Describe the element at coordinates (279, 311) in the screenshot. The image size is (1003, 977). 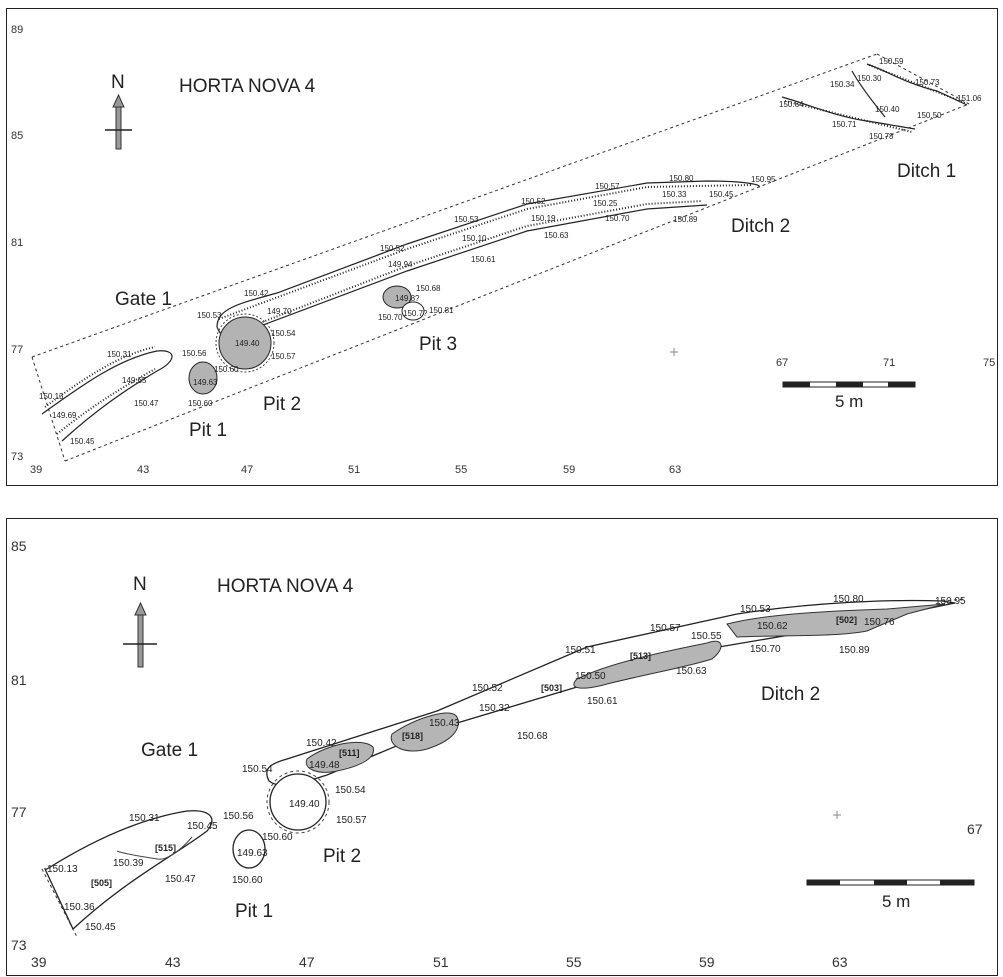
I see `elevation-label: 149.70` at that location.